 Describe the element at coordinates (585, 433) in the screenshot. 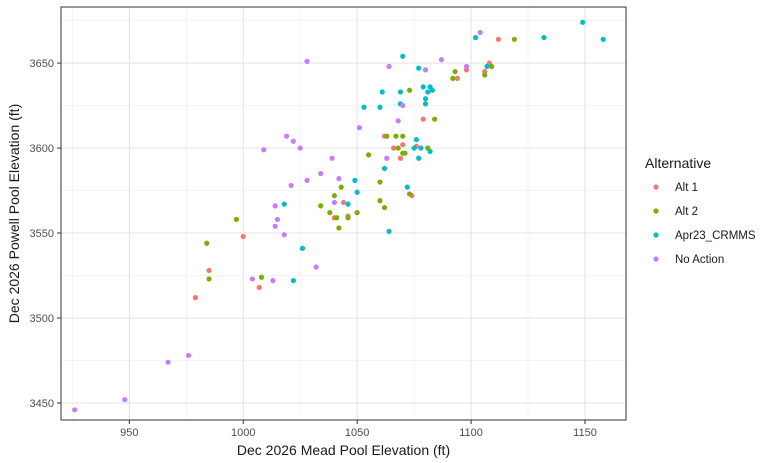

I see `x-tick-label: 1150` at that location.